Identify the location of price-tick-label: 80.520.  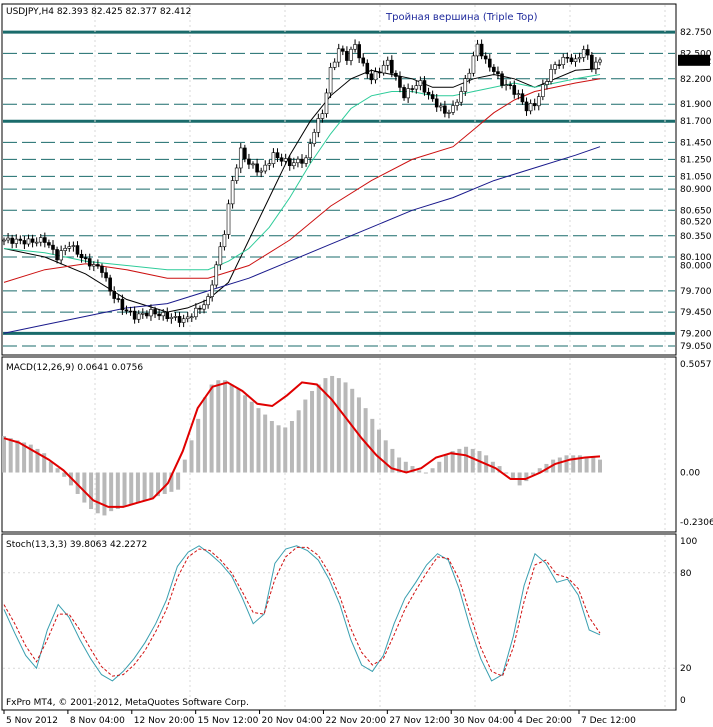
(696, 222).